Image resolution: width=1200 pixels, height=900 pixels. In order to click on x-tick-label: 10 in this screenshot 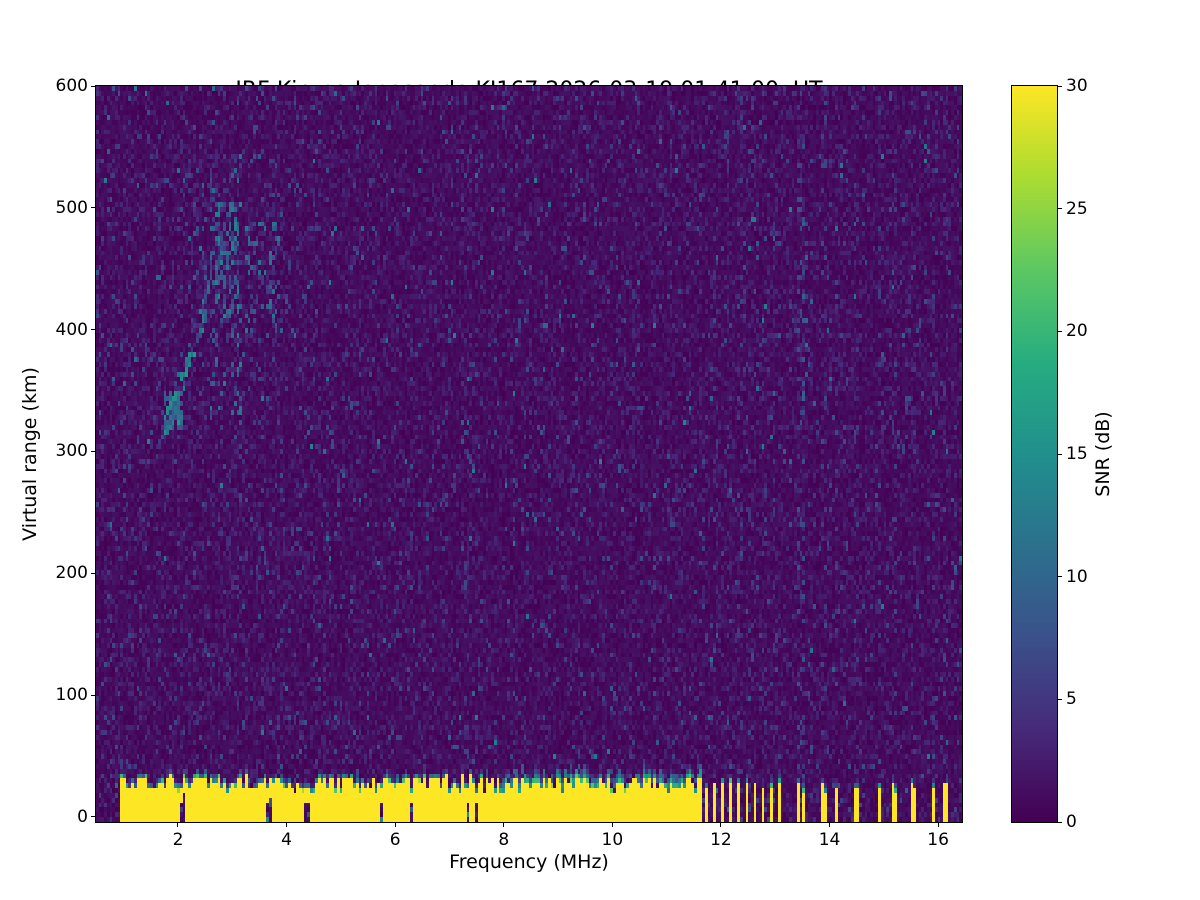, I will do `click(612, 840)`.